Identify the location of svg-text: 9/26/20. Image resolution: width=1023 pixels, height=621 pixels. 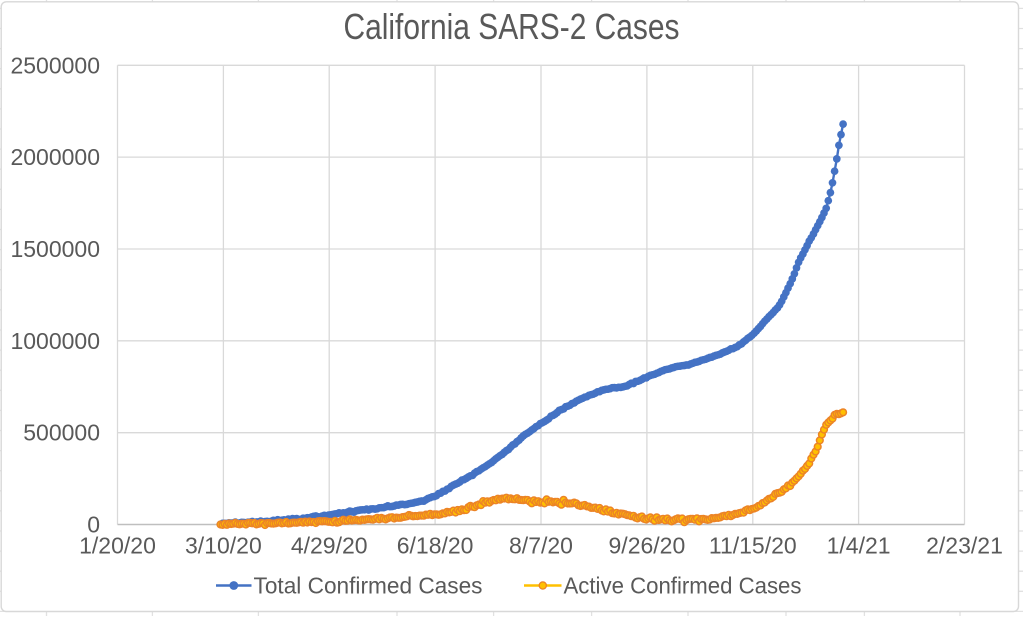
(647, 546).